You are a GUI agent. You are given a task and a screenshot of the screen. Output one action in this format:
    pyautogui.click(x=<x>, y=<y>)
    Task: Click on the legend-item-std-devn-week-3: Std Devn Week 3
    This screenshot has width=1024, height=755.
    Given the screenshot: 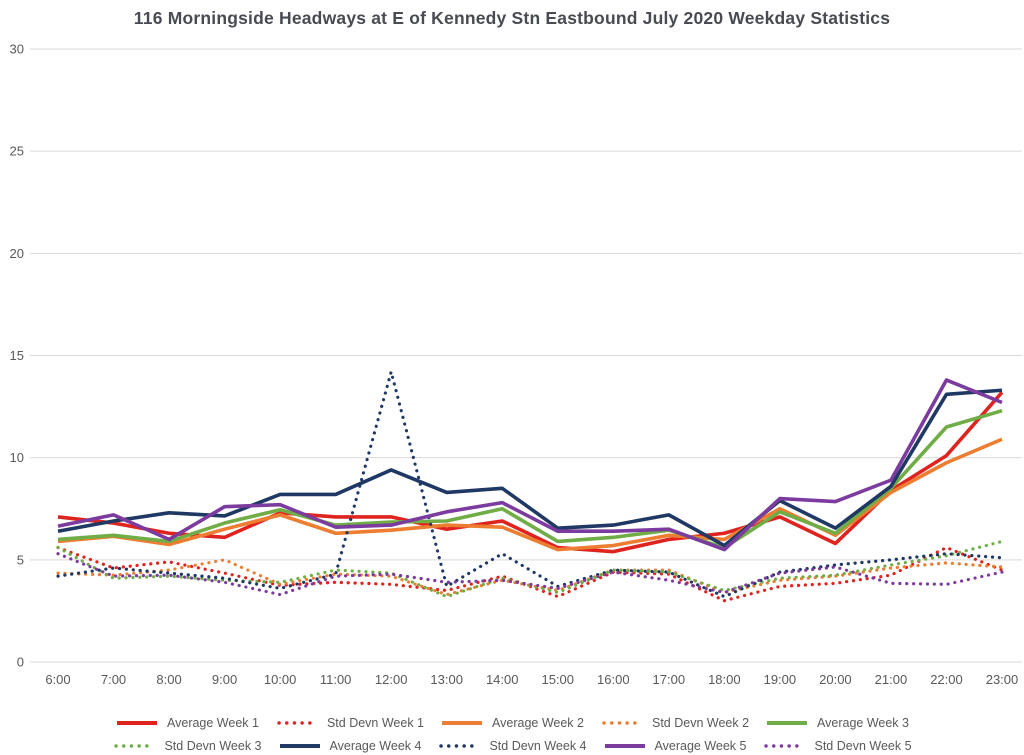 What is the action you would take?
    pyautogui.click(x=187, y=746)
    